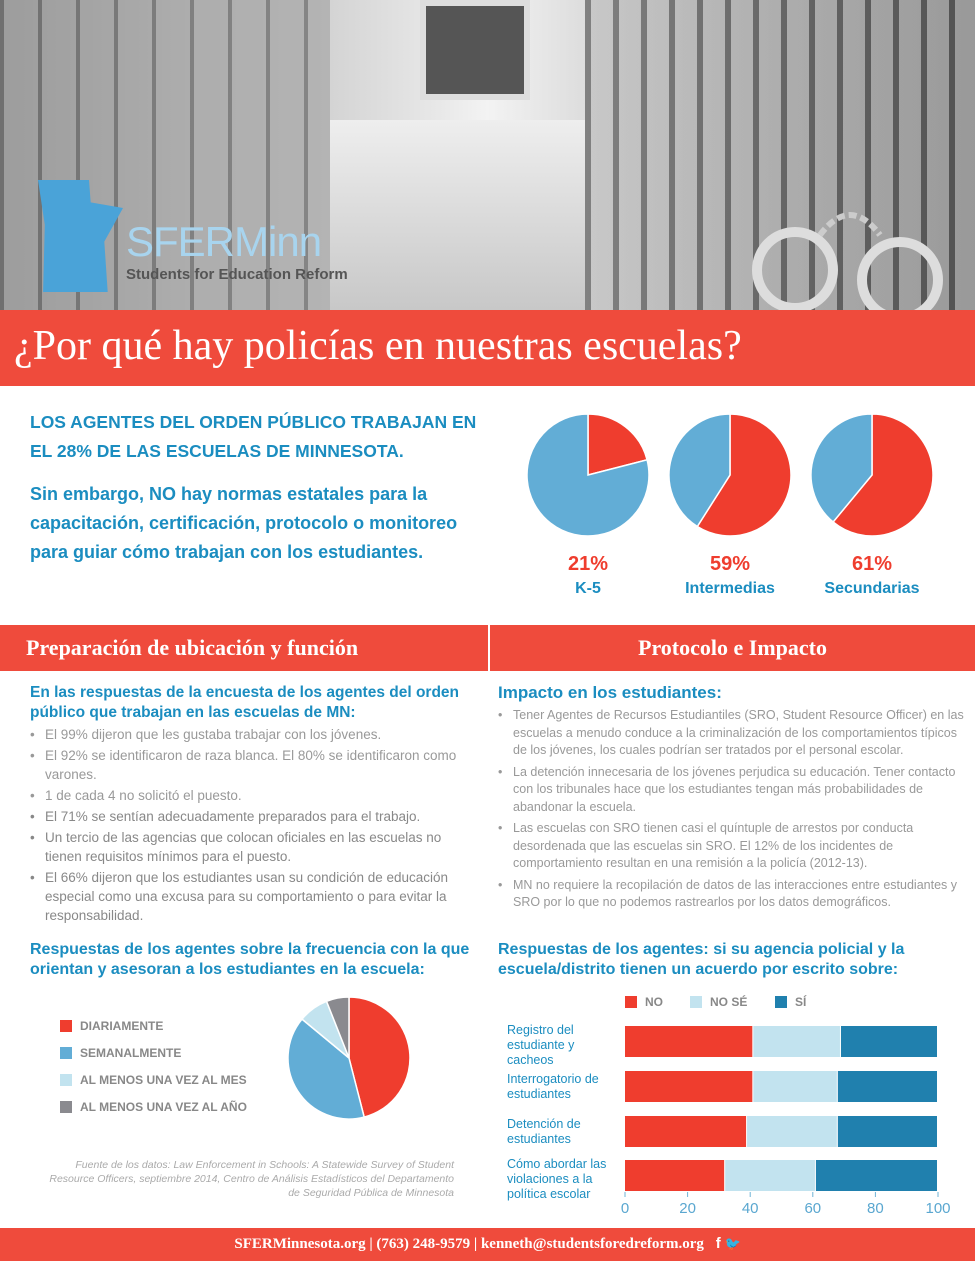  Describe the element at coordinates (541, 1045) in the screenshot. I see `bar-category-label: Registro del estudiante y cacheos` at that location.